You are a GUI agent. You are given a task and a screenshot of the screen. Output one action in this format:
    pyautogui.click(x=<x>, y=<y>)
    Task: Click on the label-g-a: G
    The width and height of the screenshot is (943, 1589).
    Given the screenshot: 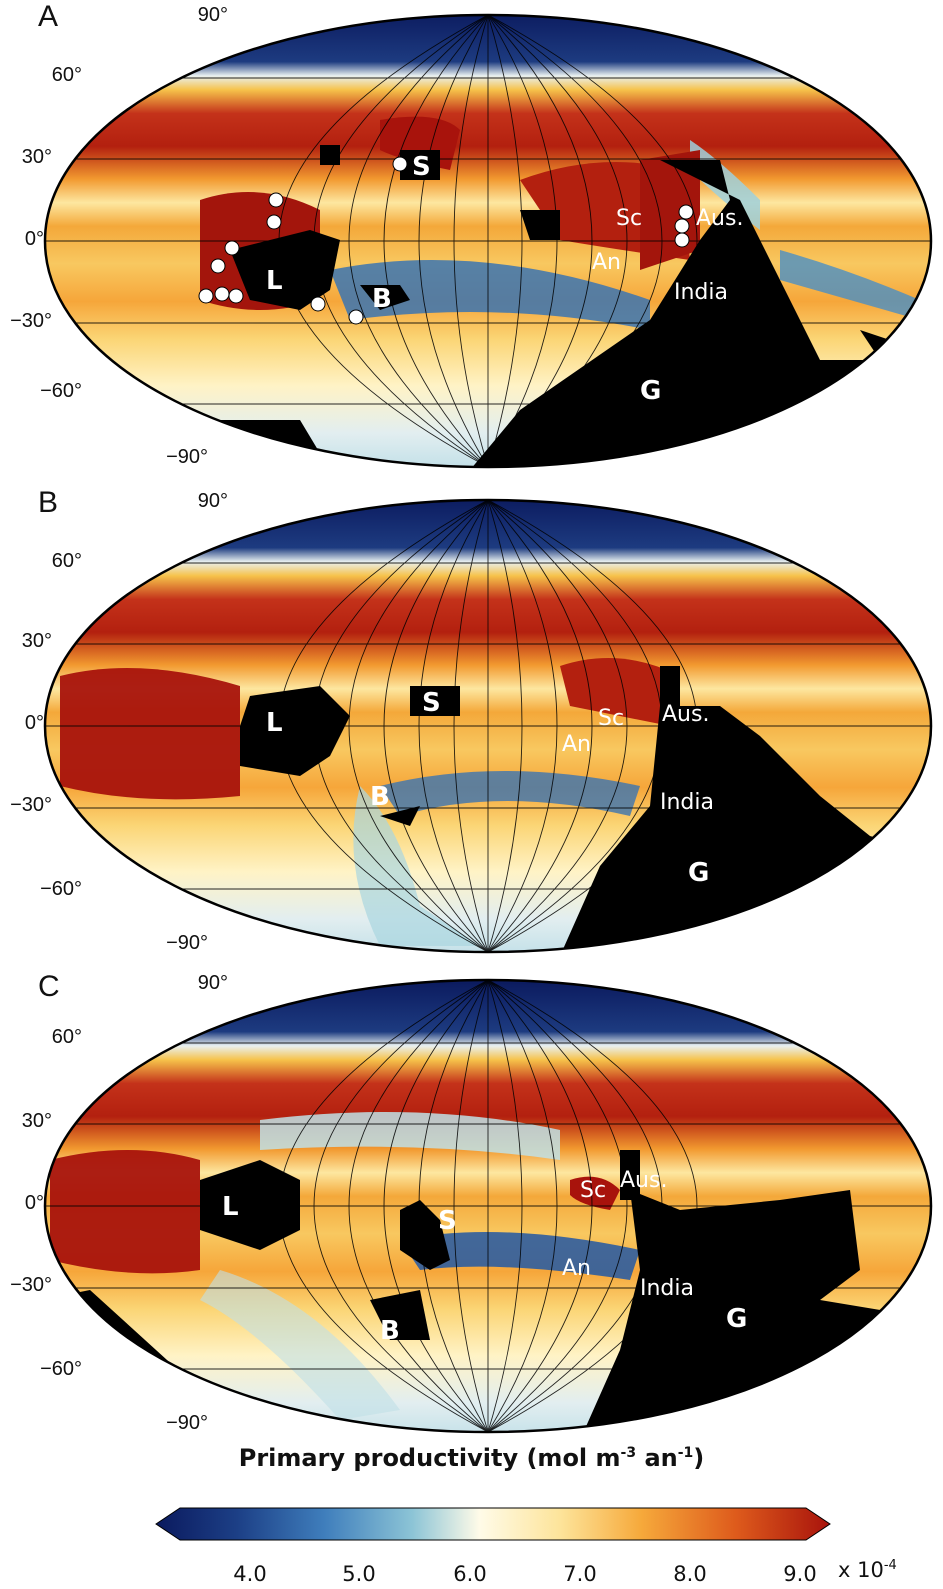 What is the action you would take?
    pyautogui.click(x=651, y=391)
    